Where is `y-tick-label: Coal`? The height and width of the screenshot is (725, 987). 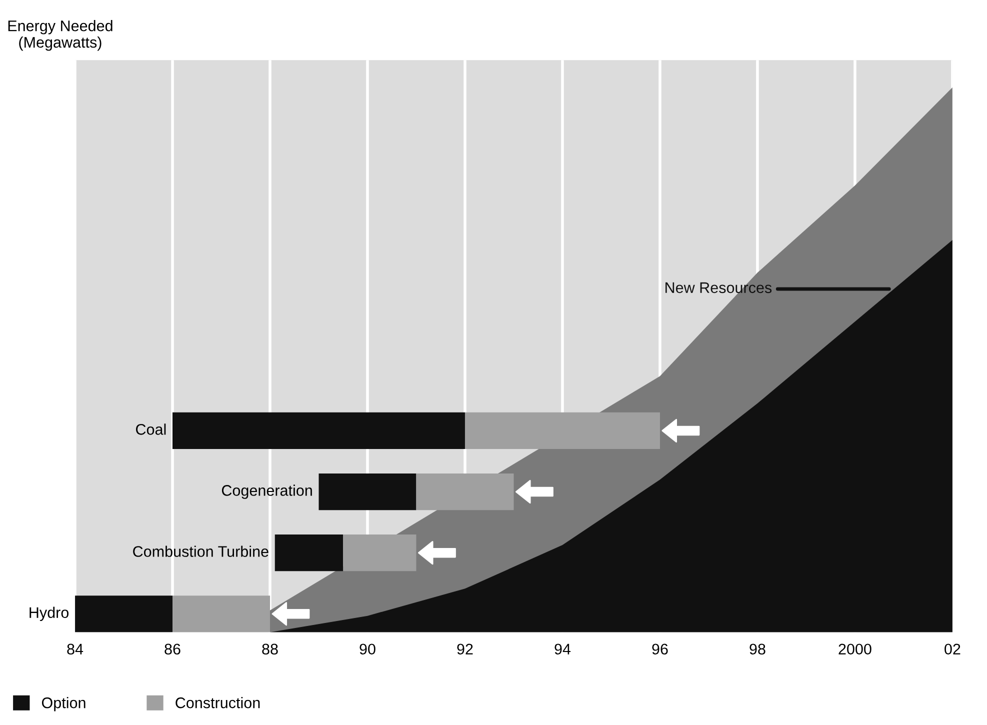 y-tick-label: Coal is located at coordinates (151, 429).